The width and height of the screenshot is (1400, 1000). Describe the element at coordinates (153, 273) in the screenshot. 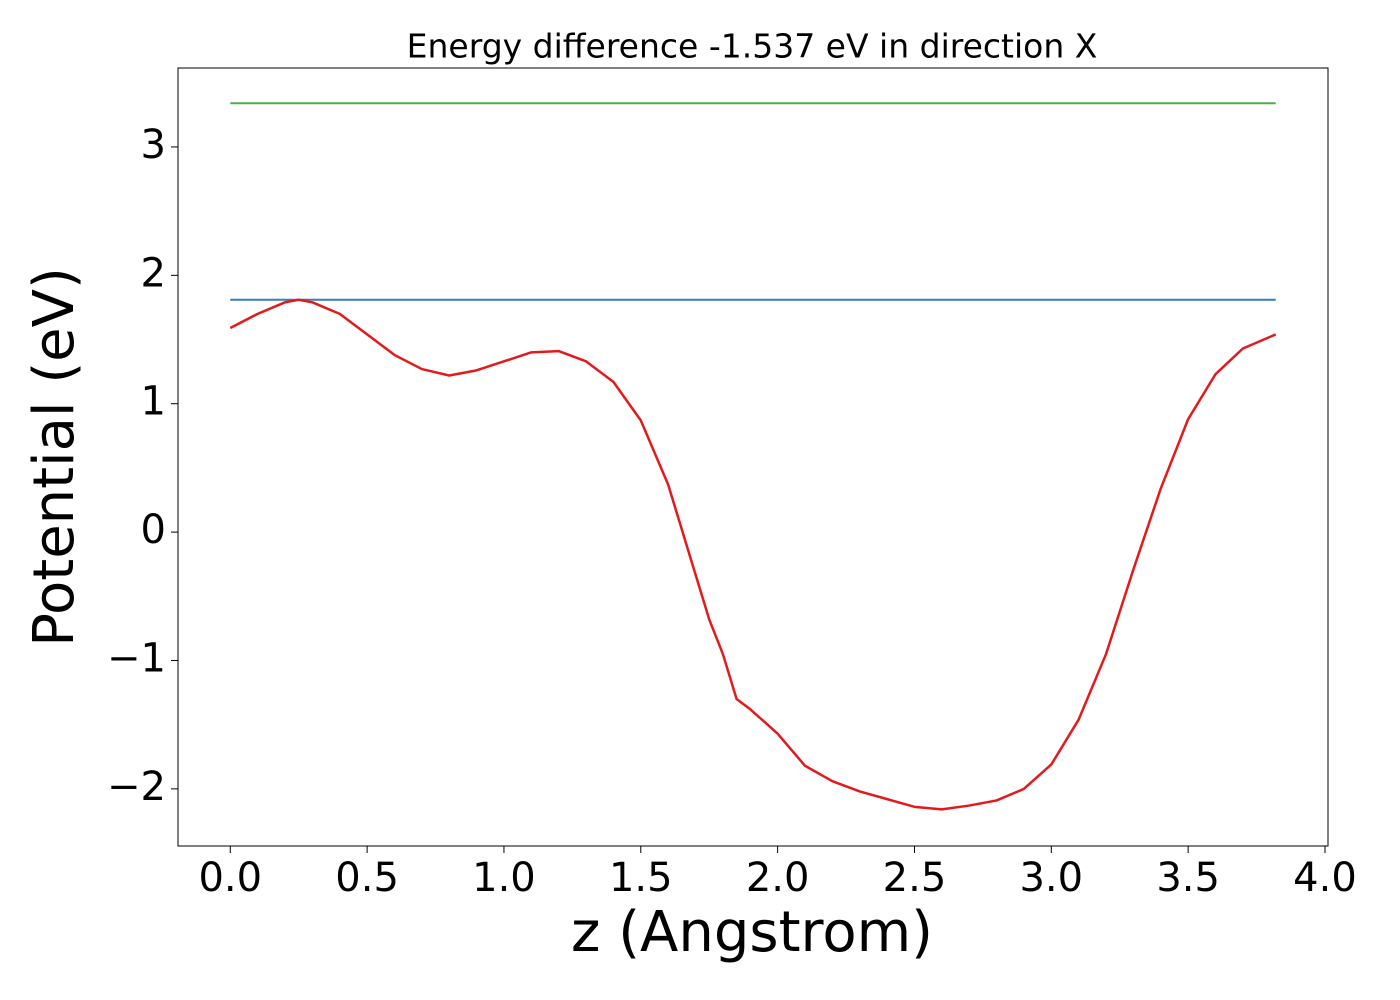

I see `y-tick-label: 2` at that location.